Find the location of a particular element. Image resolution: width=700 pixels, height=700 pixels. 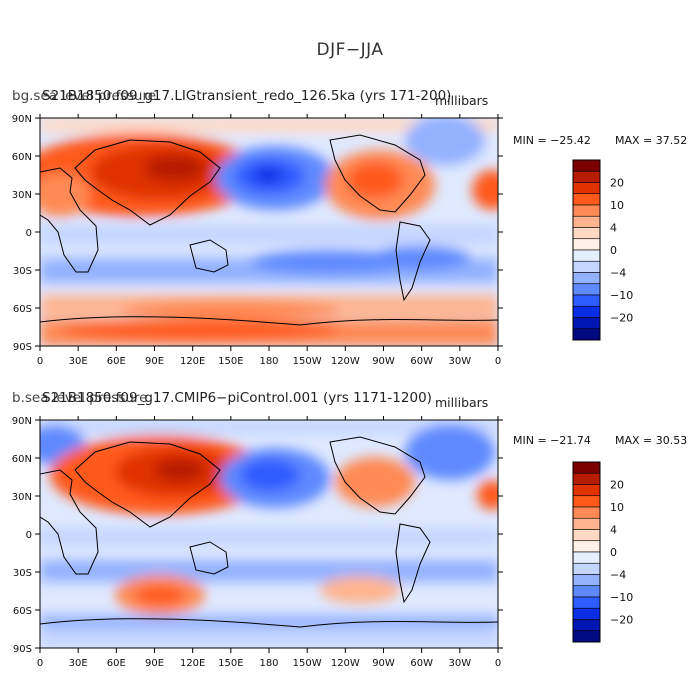

panel1-colorbar-label: 20 is located at coordinates (617, 183).